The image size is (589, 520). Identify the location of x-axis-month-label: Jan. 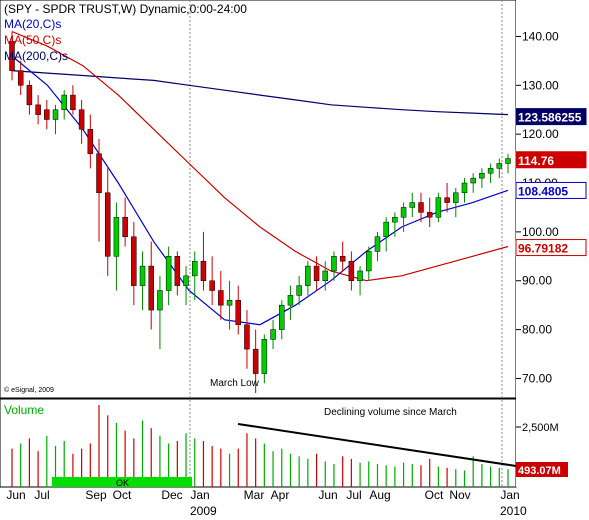
(509, 495).